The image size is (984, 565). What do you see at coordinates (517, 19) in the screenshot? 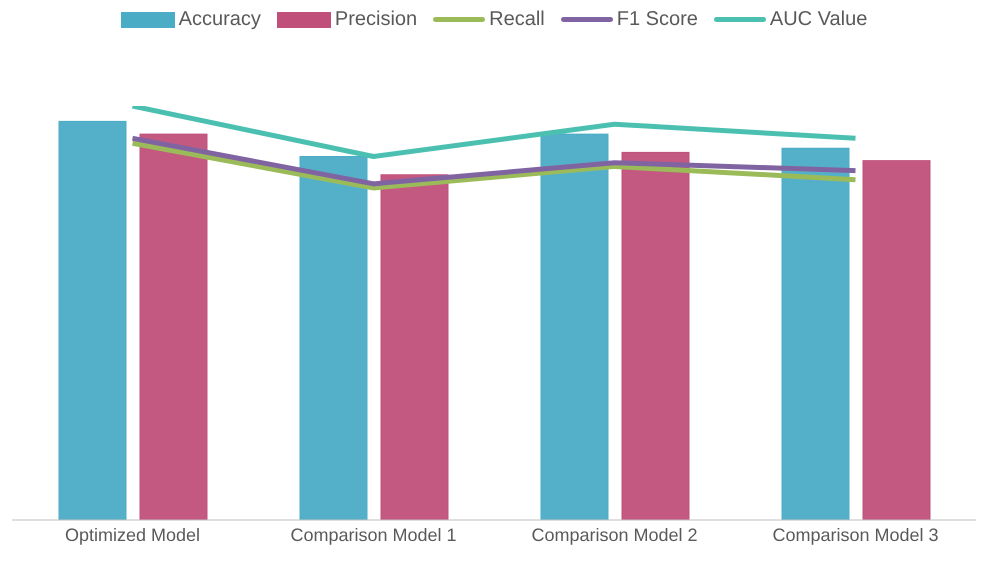
I see `legend-label: Recall` at bounding box center [517, 19].